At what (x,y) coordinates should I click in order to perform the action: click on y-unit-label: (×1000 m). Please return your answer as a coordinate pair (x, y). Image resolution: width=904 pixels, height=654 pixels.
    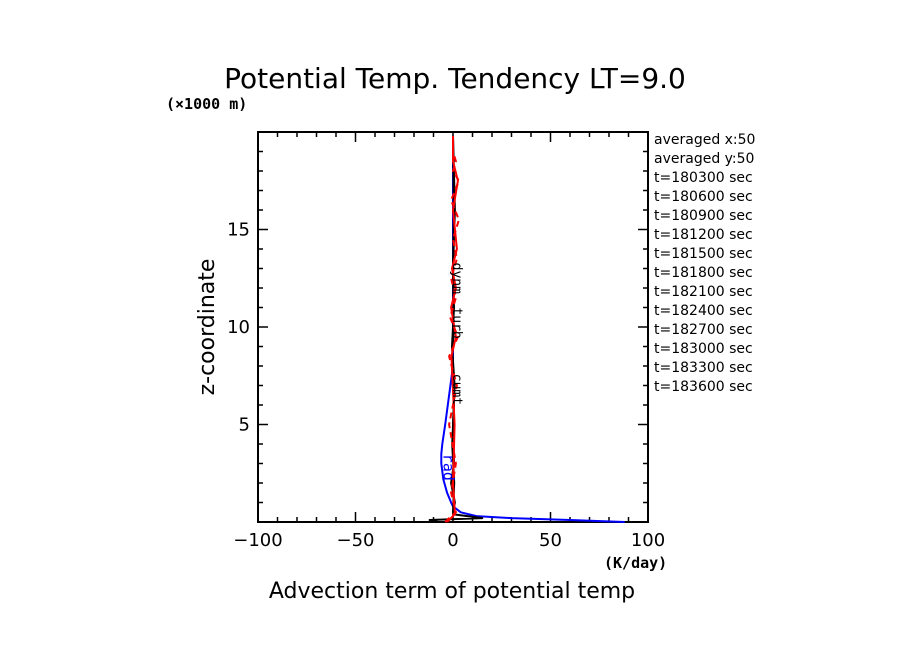
    Looking at the image, I should click on (206, 104).